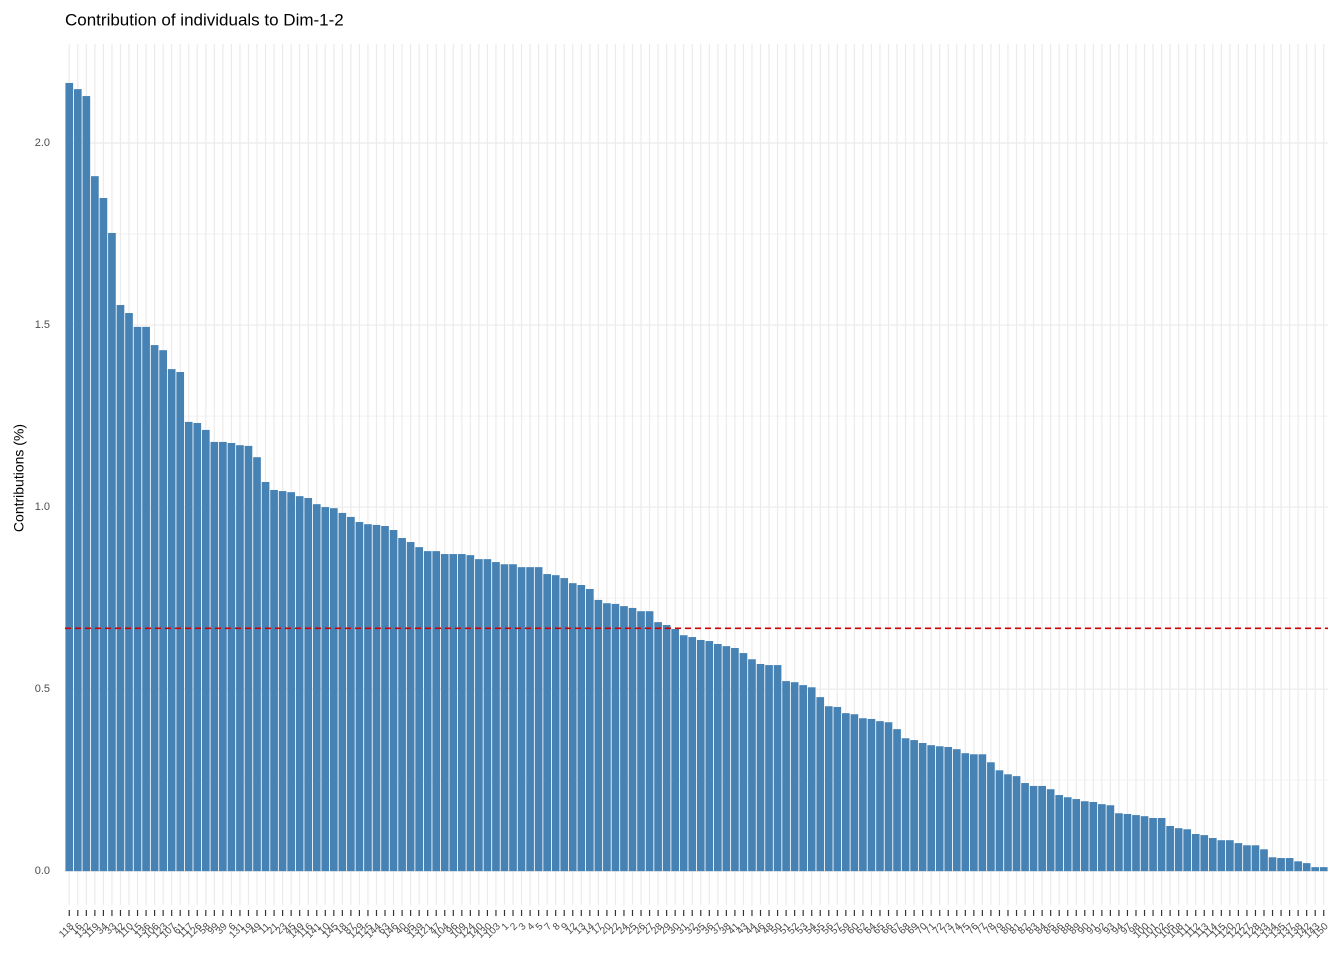  Describe the element at coordinates (42, 507) in the screenshot. I see `y-tick-label: 1.0` at that location.